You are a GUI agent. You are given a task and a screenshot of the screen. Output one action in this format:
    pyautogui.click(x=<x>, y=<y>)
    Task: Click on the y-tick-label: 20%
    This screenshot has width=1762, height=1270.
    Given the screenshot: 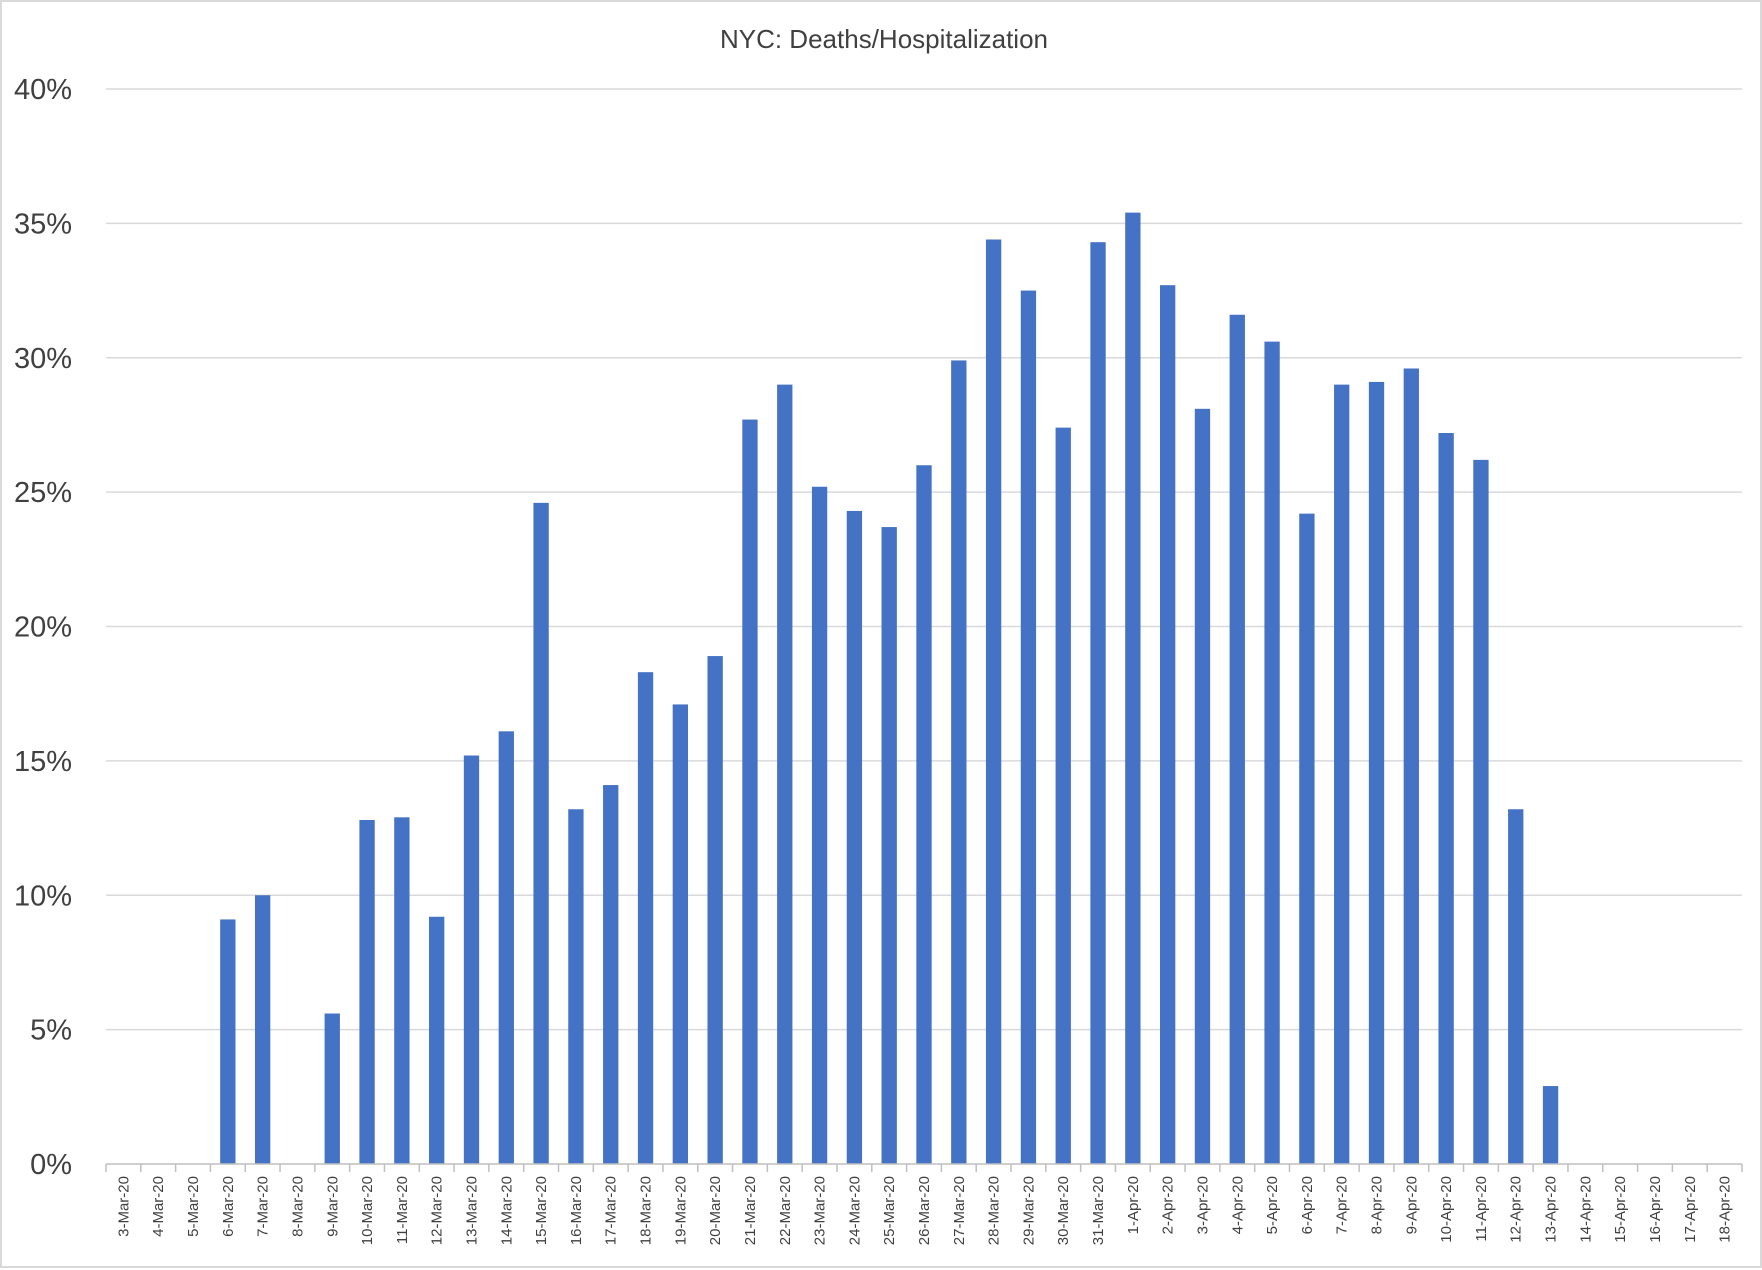 What is the action you would take?
    pyautogui.click(x=43, y=628)
    